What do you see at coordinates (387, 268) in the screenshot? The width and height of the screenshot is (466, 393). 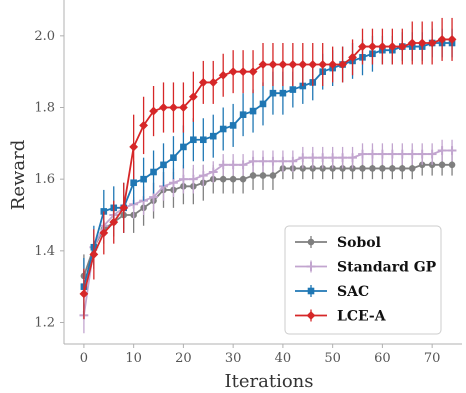 I see `legend-label: Standard GP` at bounding box center [387, 268].